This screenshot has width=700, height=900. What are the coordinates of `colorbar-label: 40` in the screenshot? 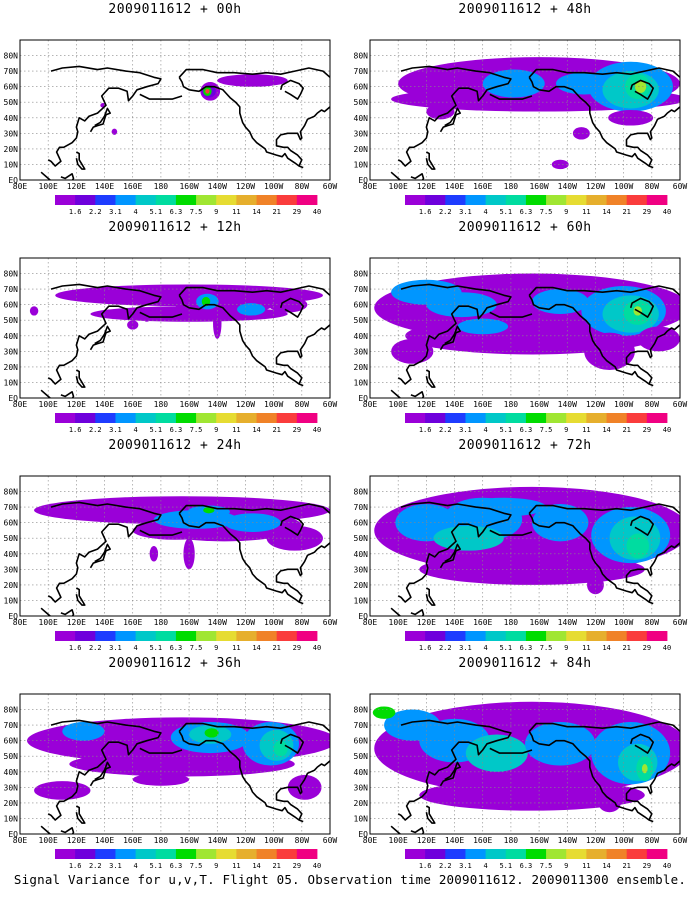 It's located at (667, 430).